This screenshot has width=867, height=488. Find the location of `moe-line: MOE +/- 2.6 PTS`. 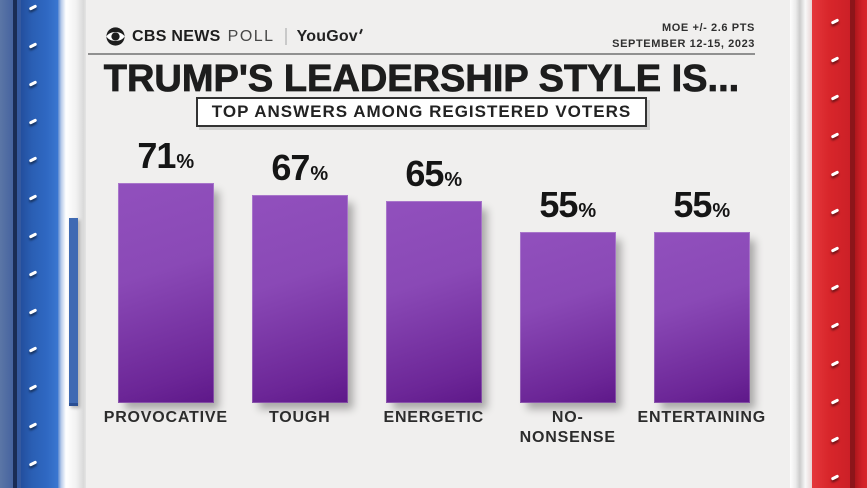

moe-line: MOE +/- 2.6 PTS is located at coordinates (708, 28).